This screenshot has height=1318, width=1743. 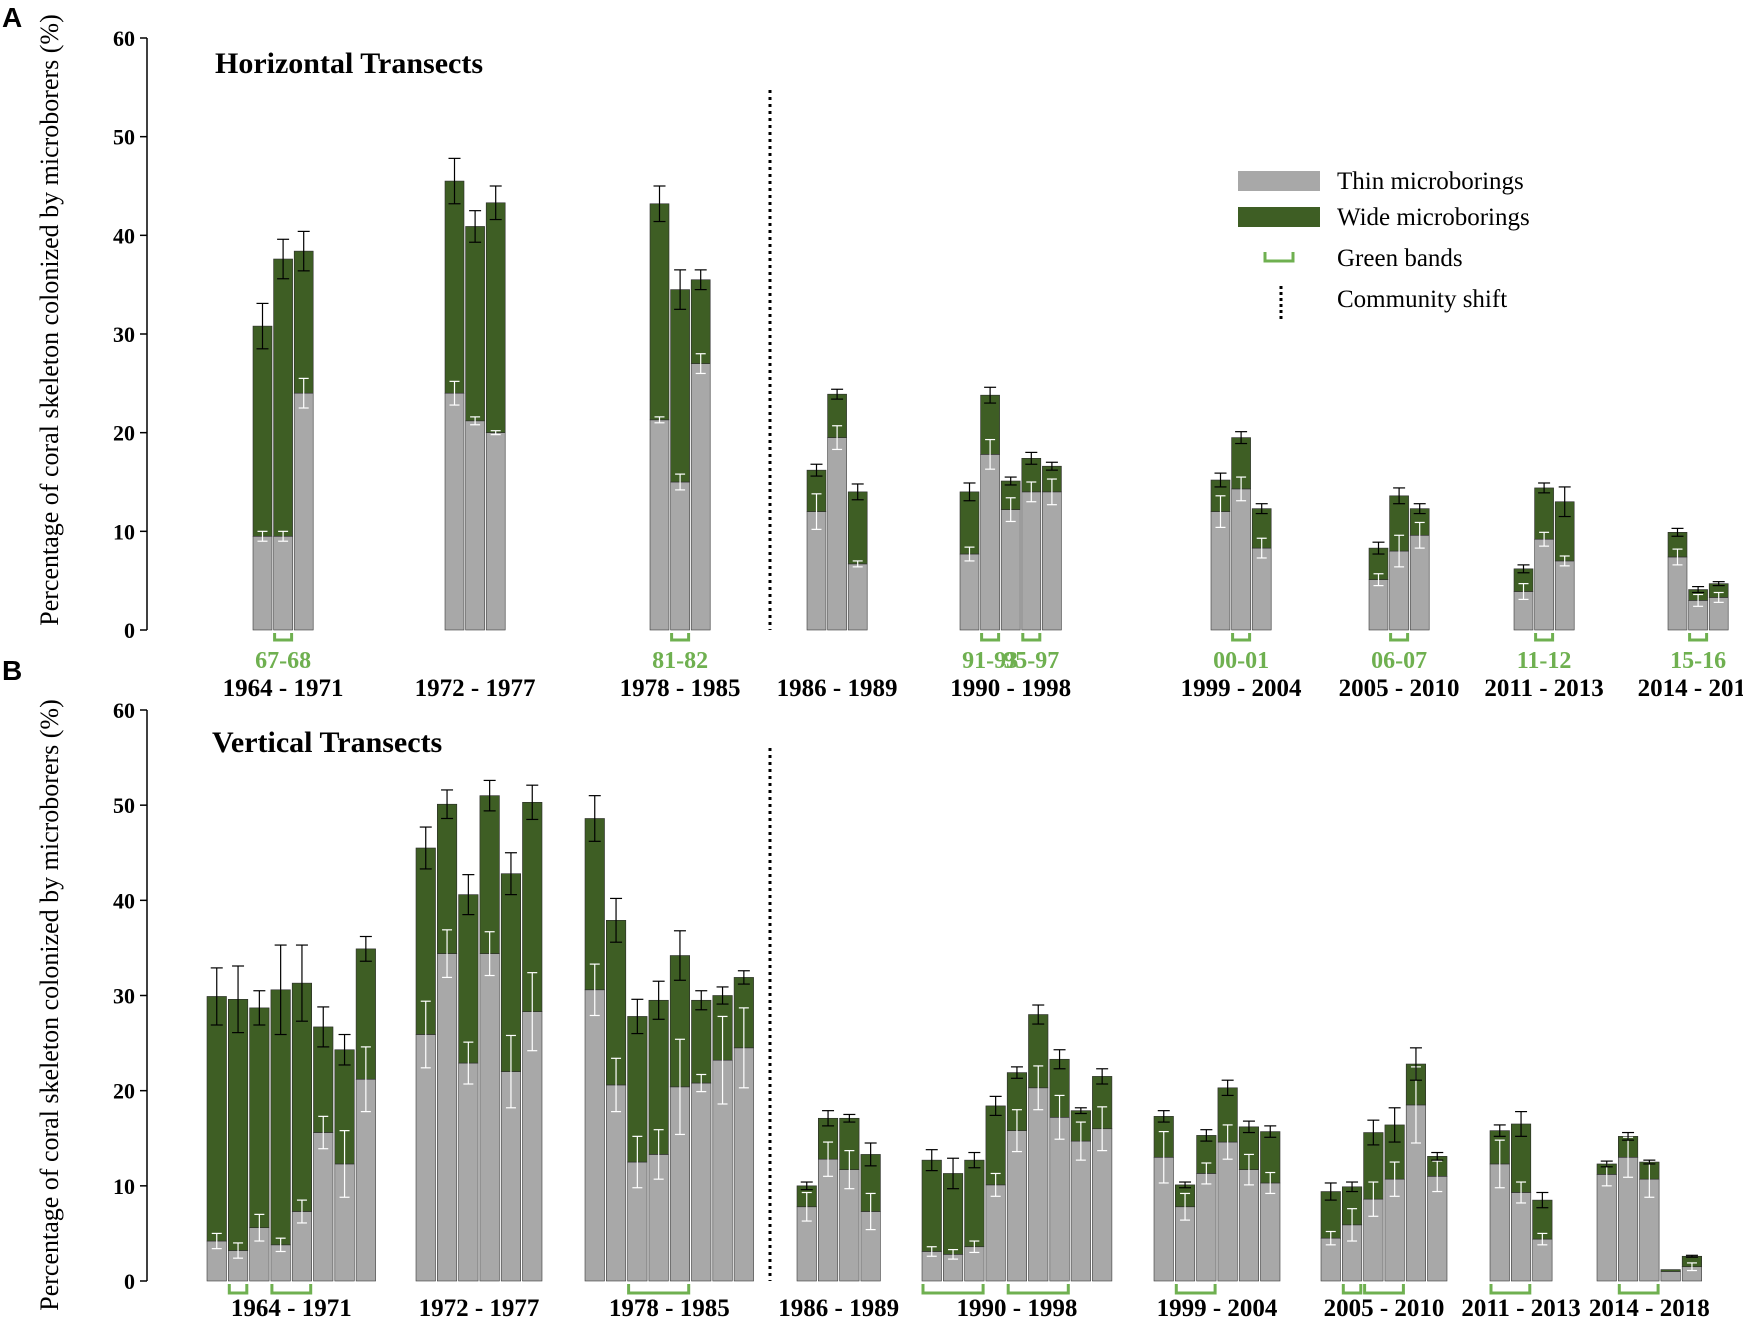 I want to click on y-tick-label: 0, so click(x=129, y=630).